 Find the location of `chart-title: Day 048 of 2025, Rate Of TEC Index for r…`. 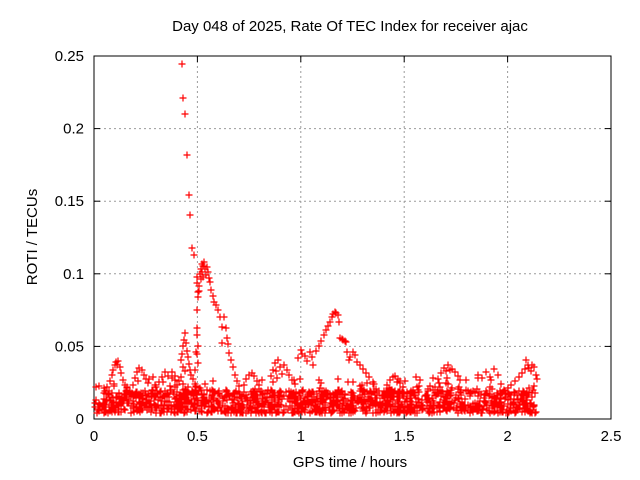

chart-title: Day 048 of 2025, Rate Of TEC Index for r… is located at coordinates (350, 26).